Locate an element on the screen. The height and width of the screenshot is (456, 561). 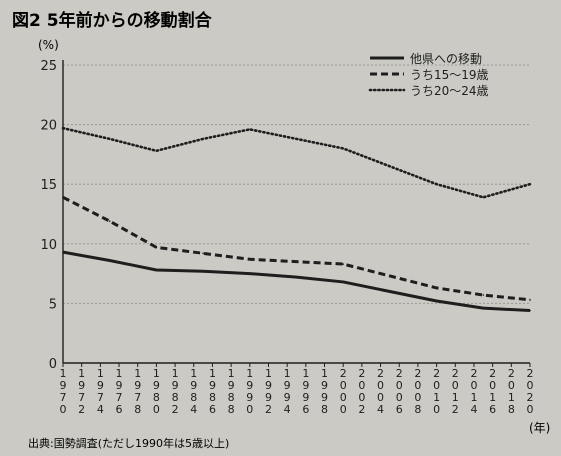
legend-label: 他県への移動 is located at coordinates (446, 59).